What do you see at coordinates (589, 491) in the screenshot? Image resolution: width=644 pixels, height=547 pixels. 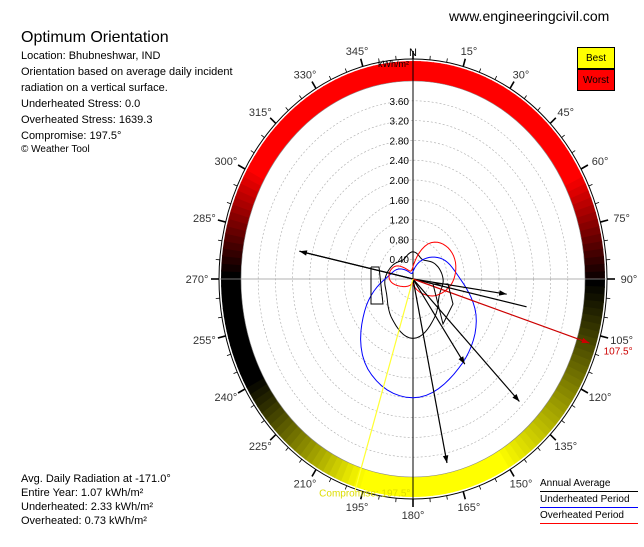 I see `legend-annual-line` at bounding box center [589, 491].